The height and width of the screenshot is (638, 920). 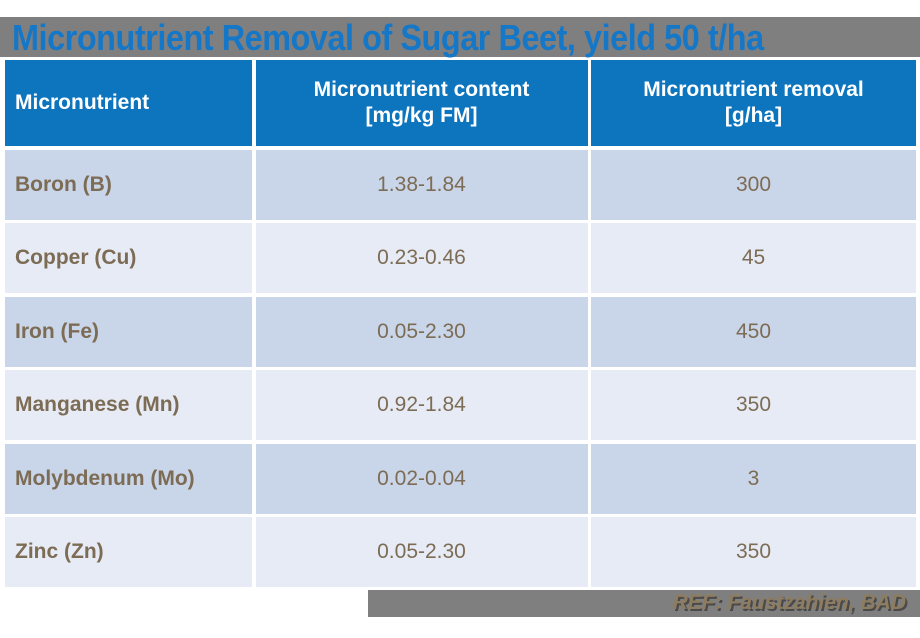 I want to click on table-row-molybdenum-removal: 3, so click(x=753, y=478).